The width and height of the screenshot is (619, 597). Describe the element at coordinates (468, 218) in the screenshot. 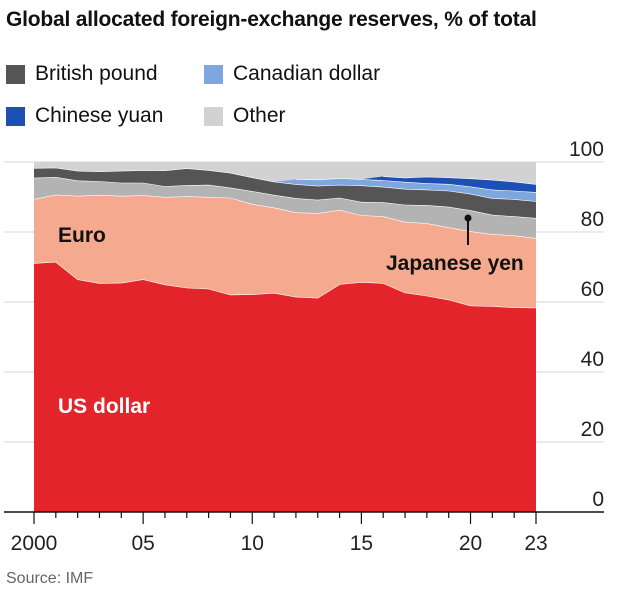

I see `yen-pointer-dot` at that location.